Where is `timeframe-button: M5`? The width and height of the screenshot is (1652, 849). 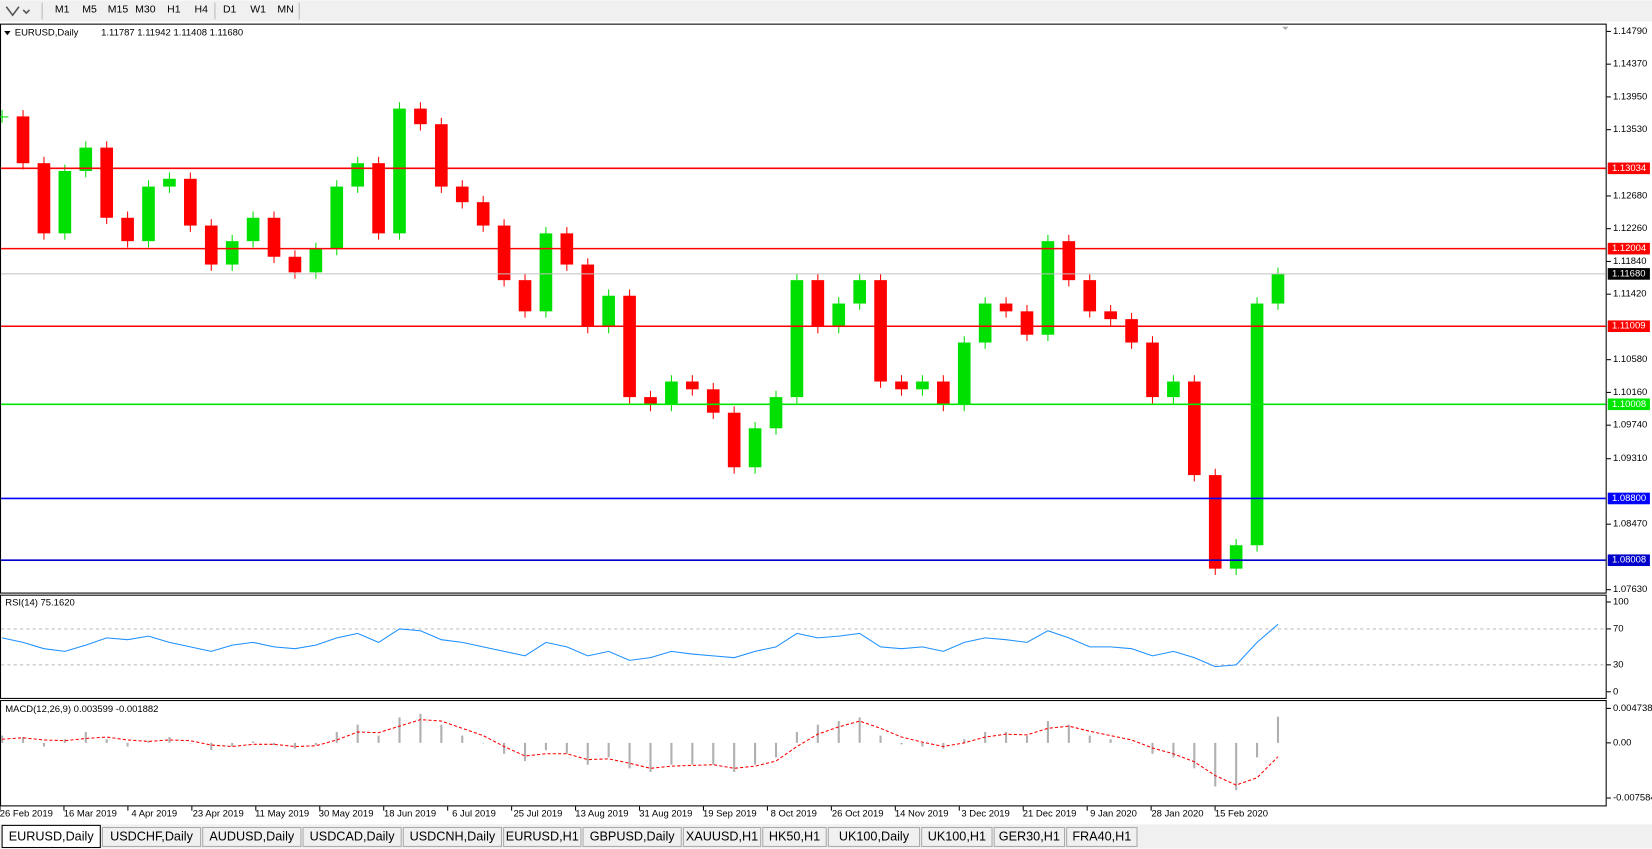 timeframe-button: M5 is located at coordinates (89, 10).